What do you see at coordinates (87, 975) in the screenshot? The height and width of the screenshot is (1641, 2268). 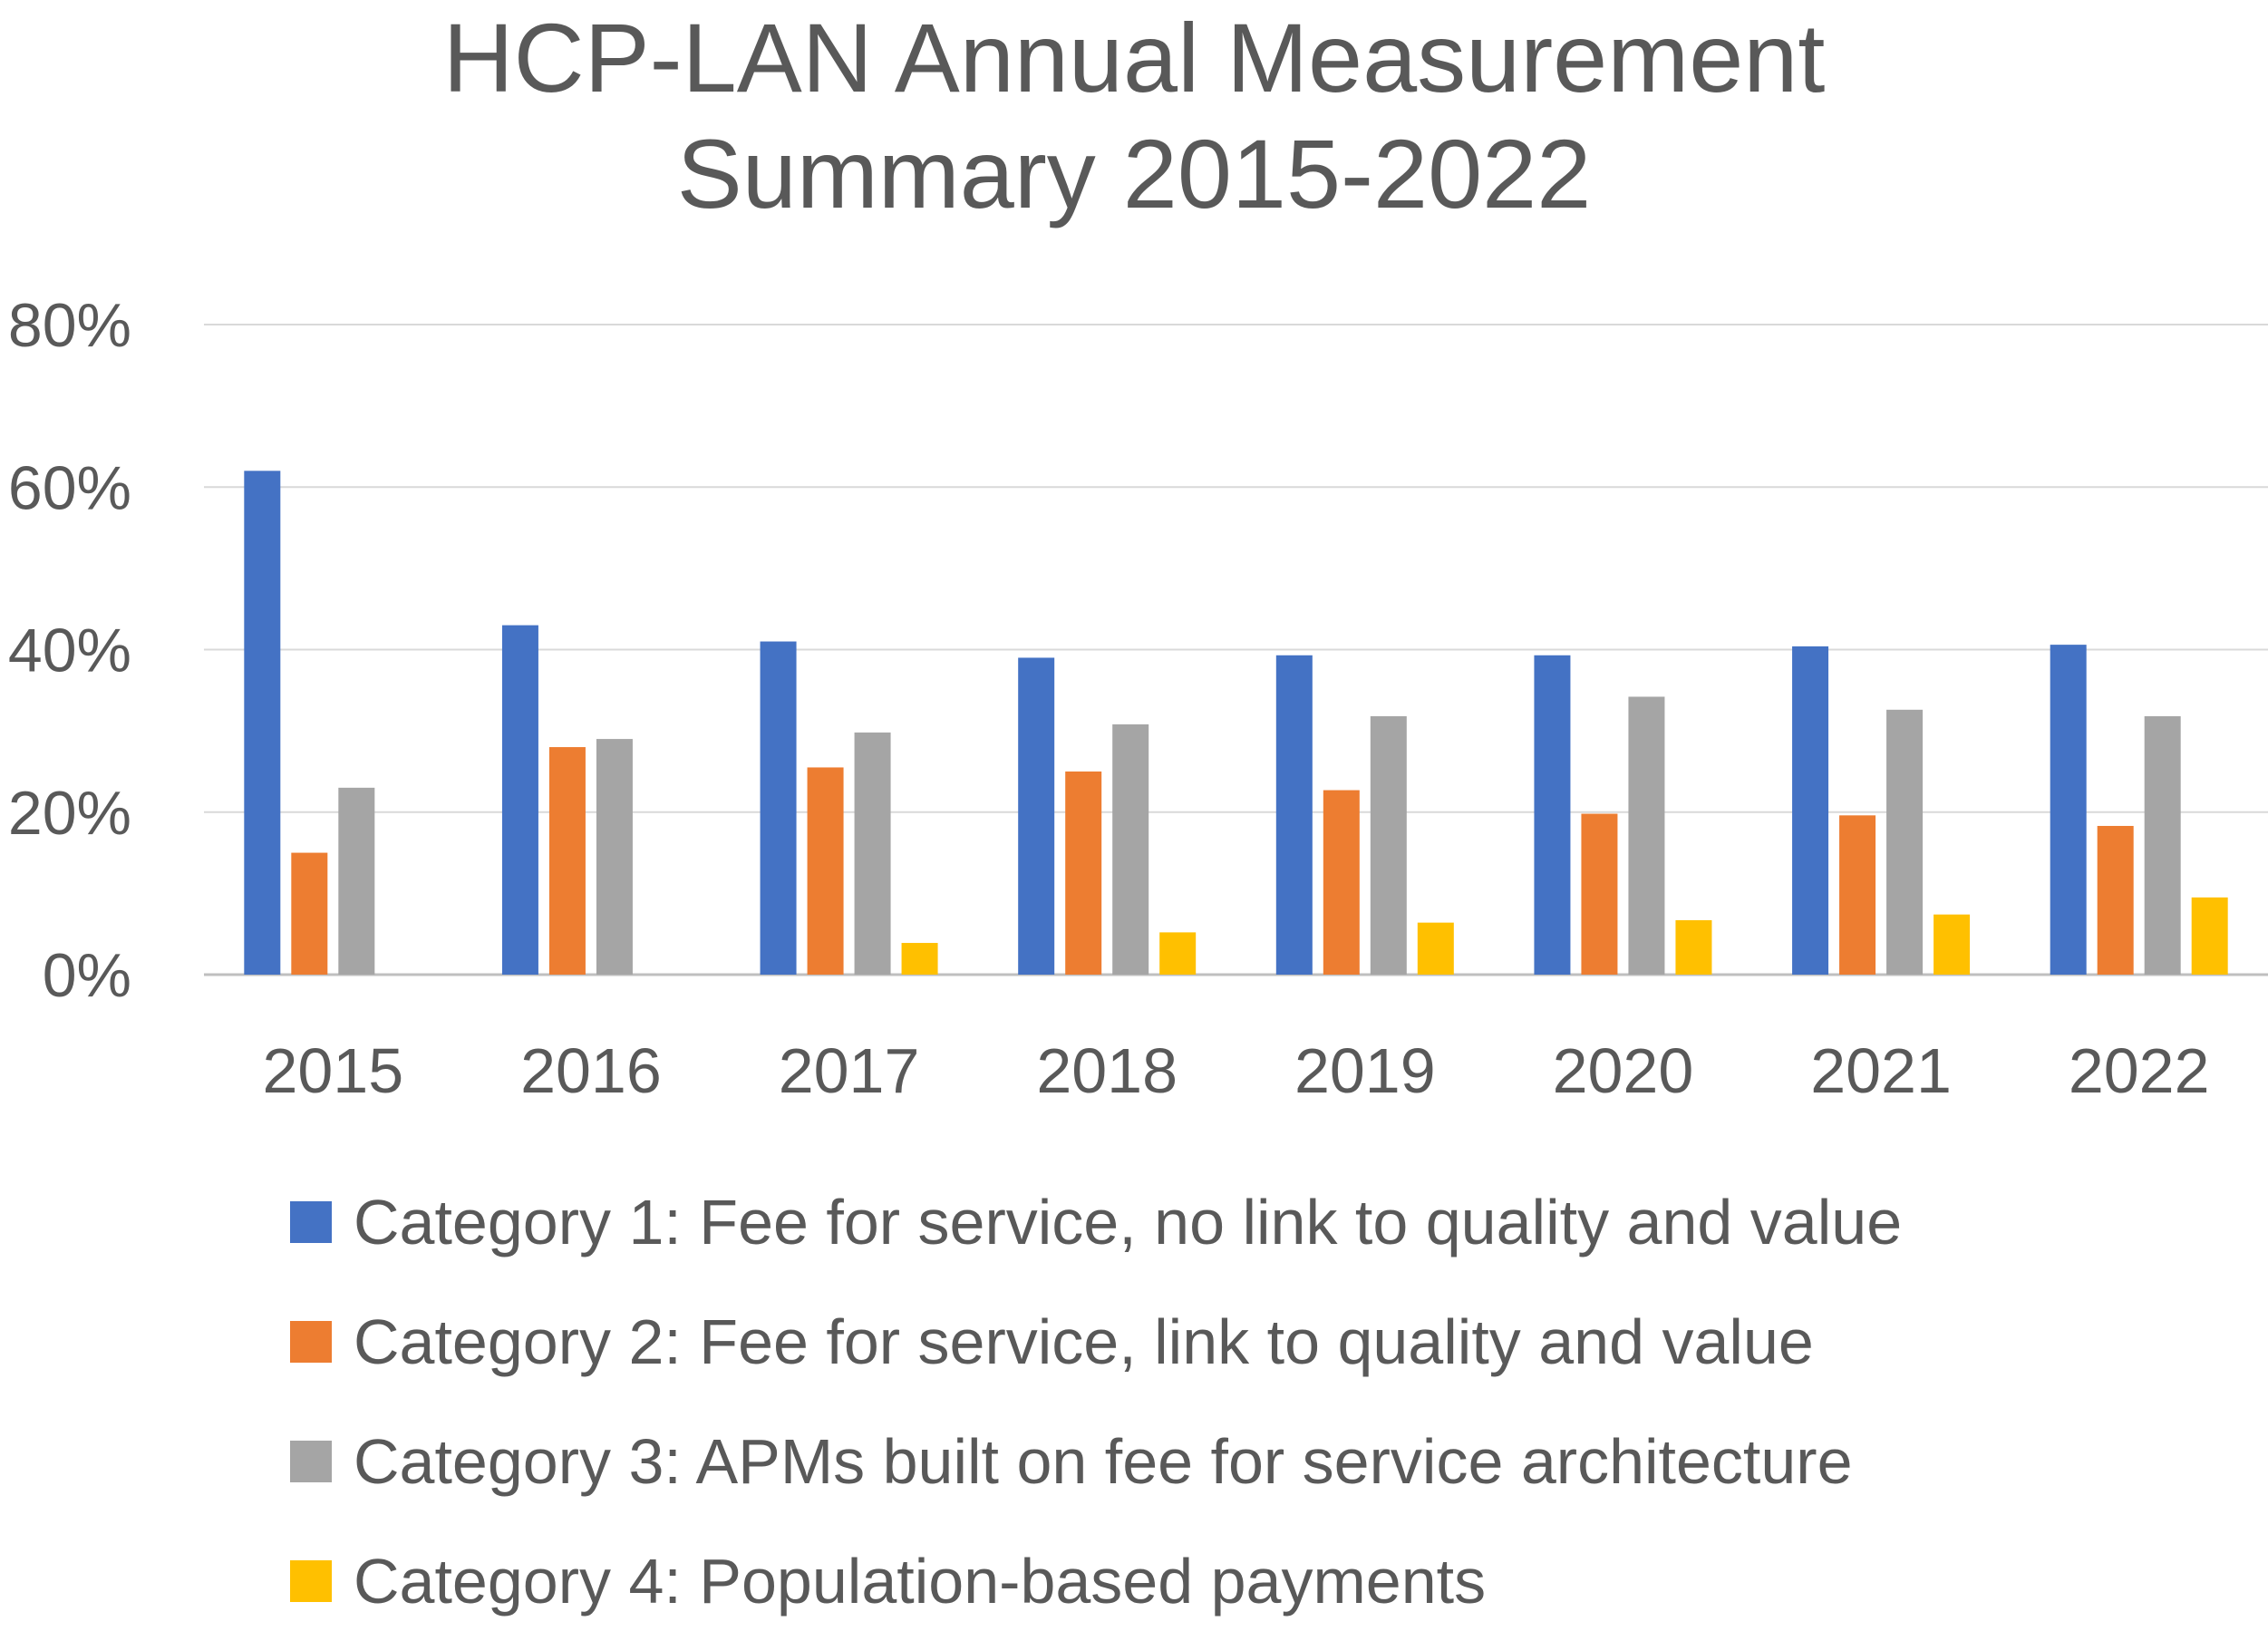 I see `y-tick-label: 0%` at bounding box center [87, 975].